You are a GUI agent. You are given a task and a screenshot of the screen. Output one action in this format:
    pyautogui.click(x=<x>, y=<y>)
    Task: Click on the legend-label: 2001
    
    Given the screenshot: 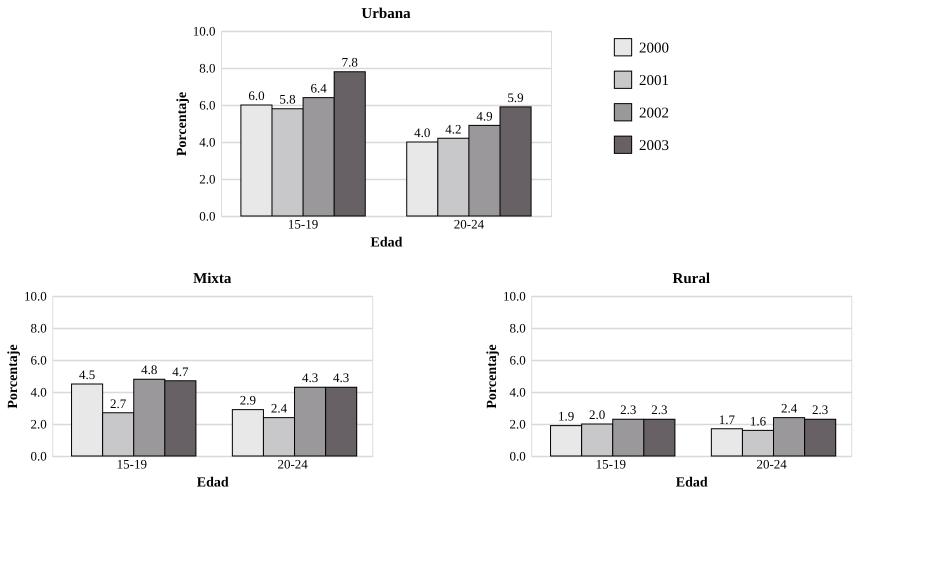 What is the action you would take?
    pyautogui.click(x=654, y=80)
    